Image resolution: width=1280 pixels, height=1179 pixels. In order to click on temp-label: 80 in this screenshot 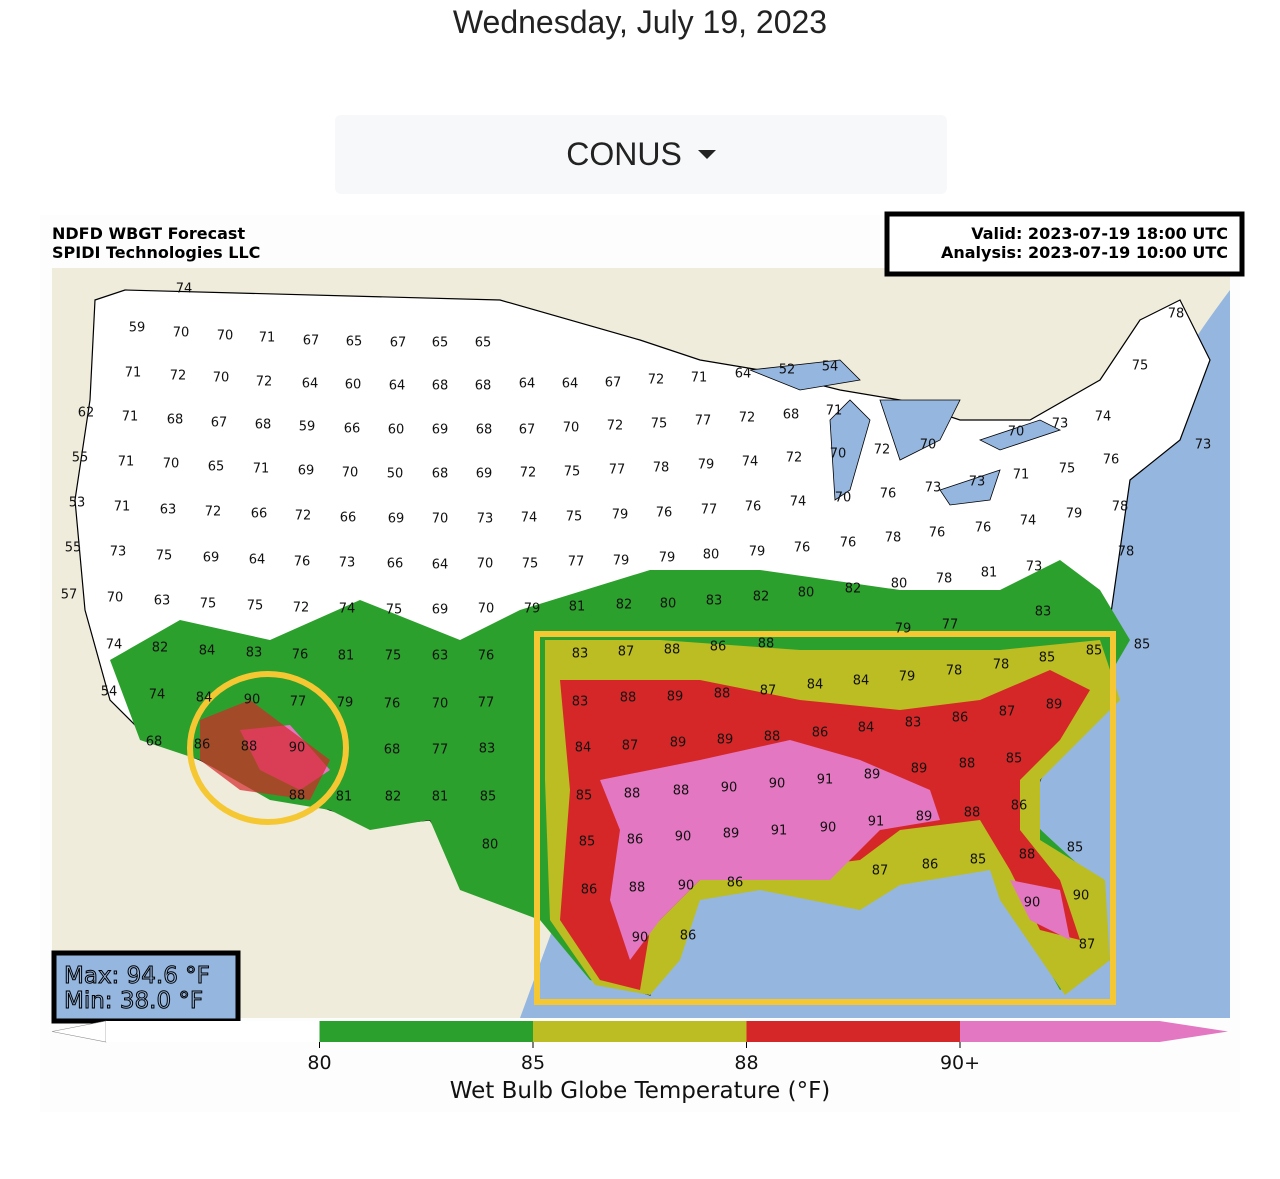, I will do `click(490, 845)`.